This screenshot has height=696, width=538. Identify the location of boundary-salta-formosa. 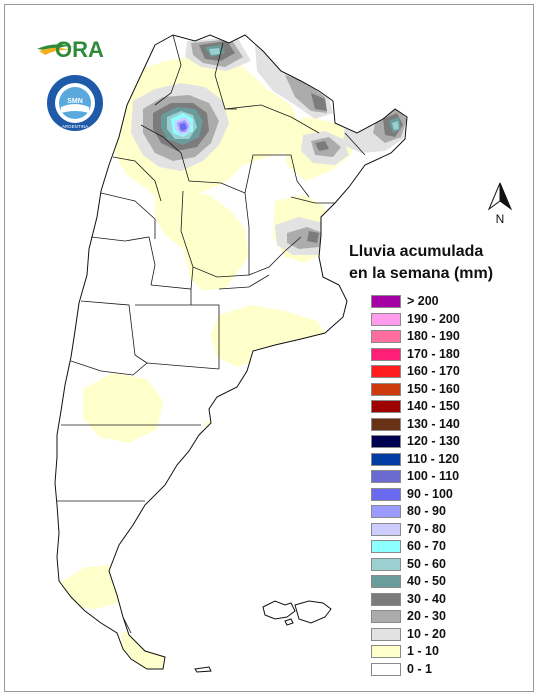
(225, 76).